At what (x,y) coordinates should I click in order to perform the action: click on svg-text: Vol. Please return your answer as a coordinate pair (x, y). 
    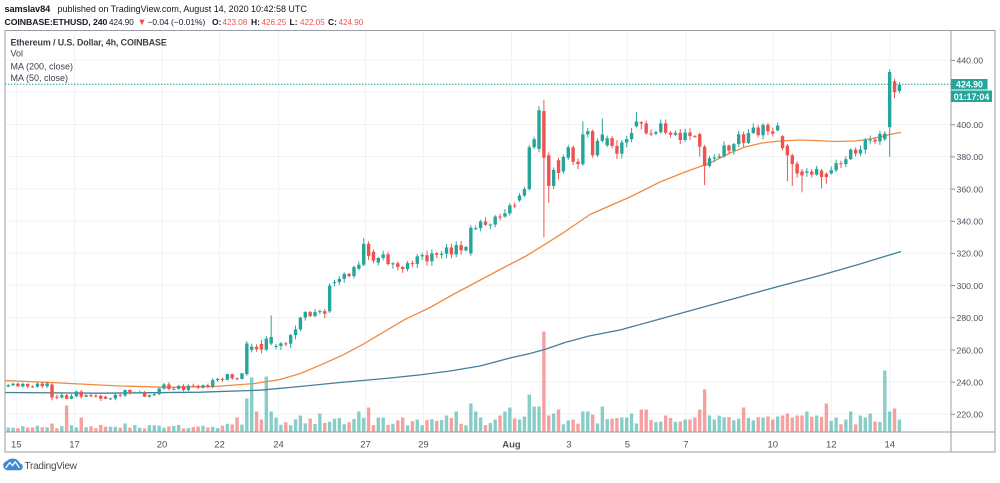
    Looking at the image, I should click on (17, 54).